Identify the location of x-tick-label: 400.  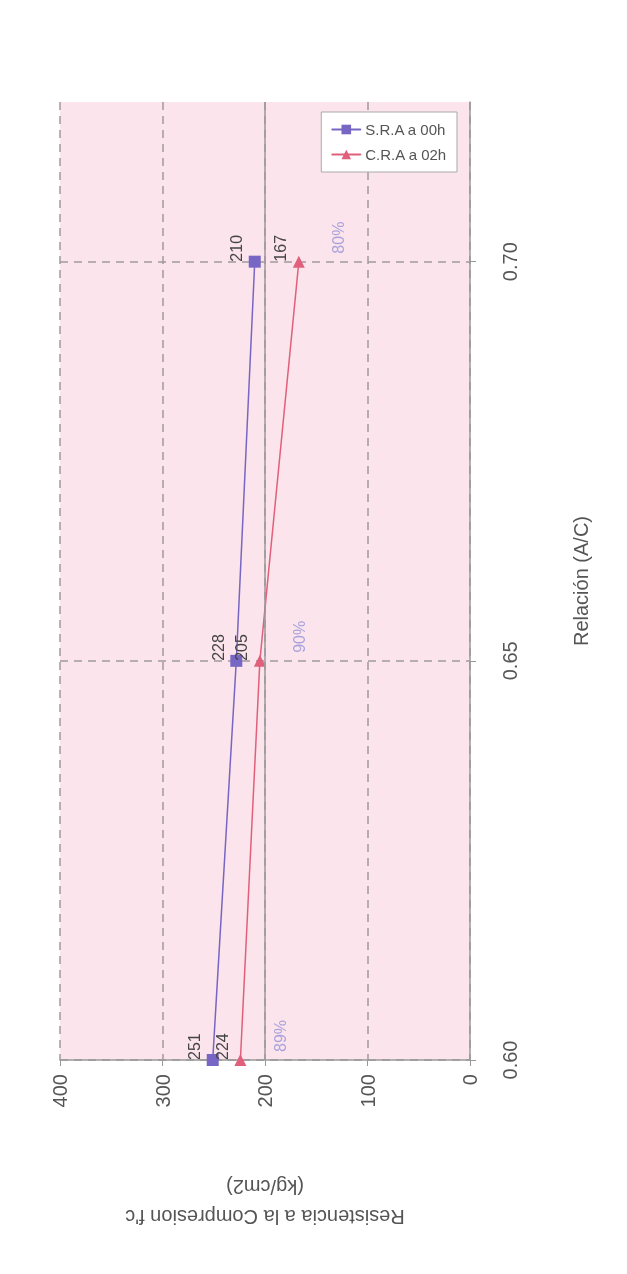
(60, 1091).